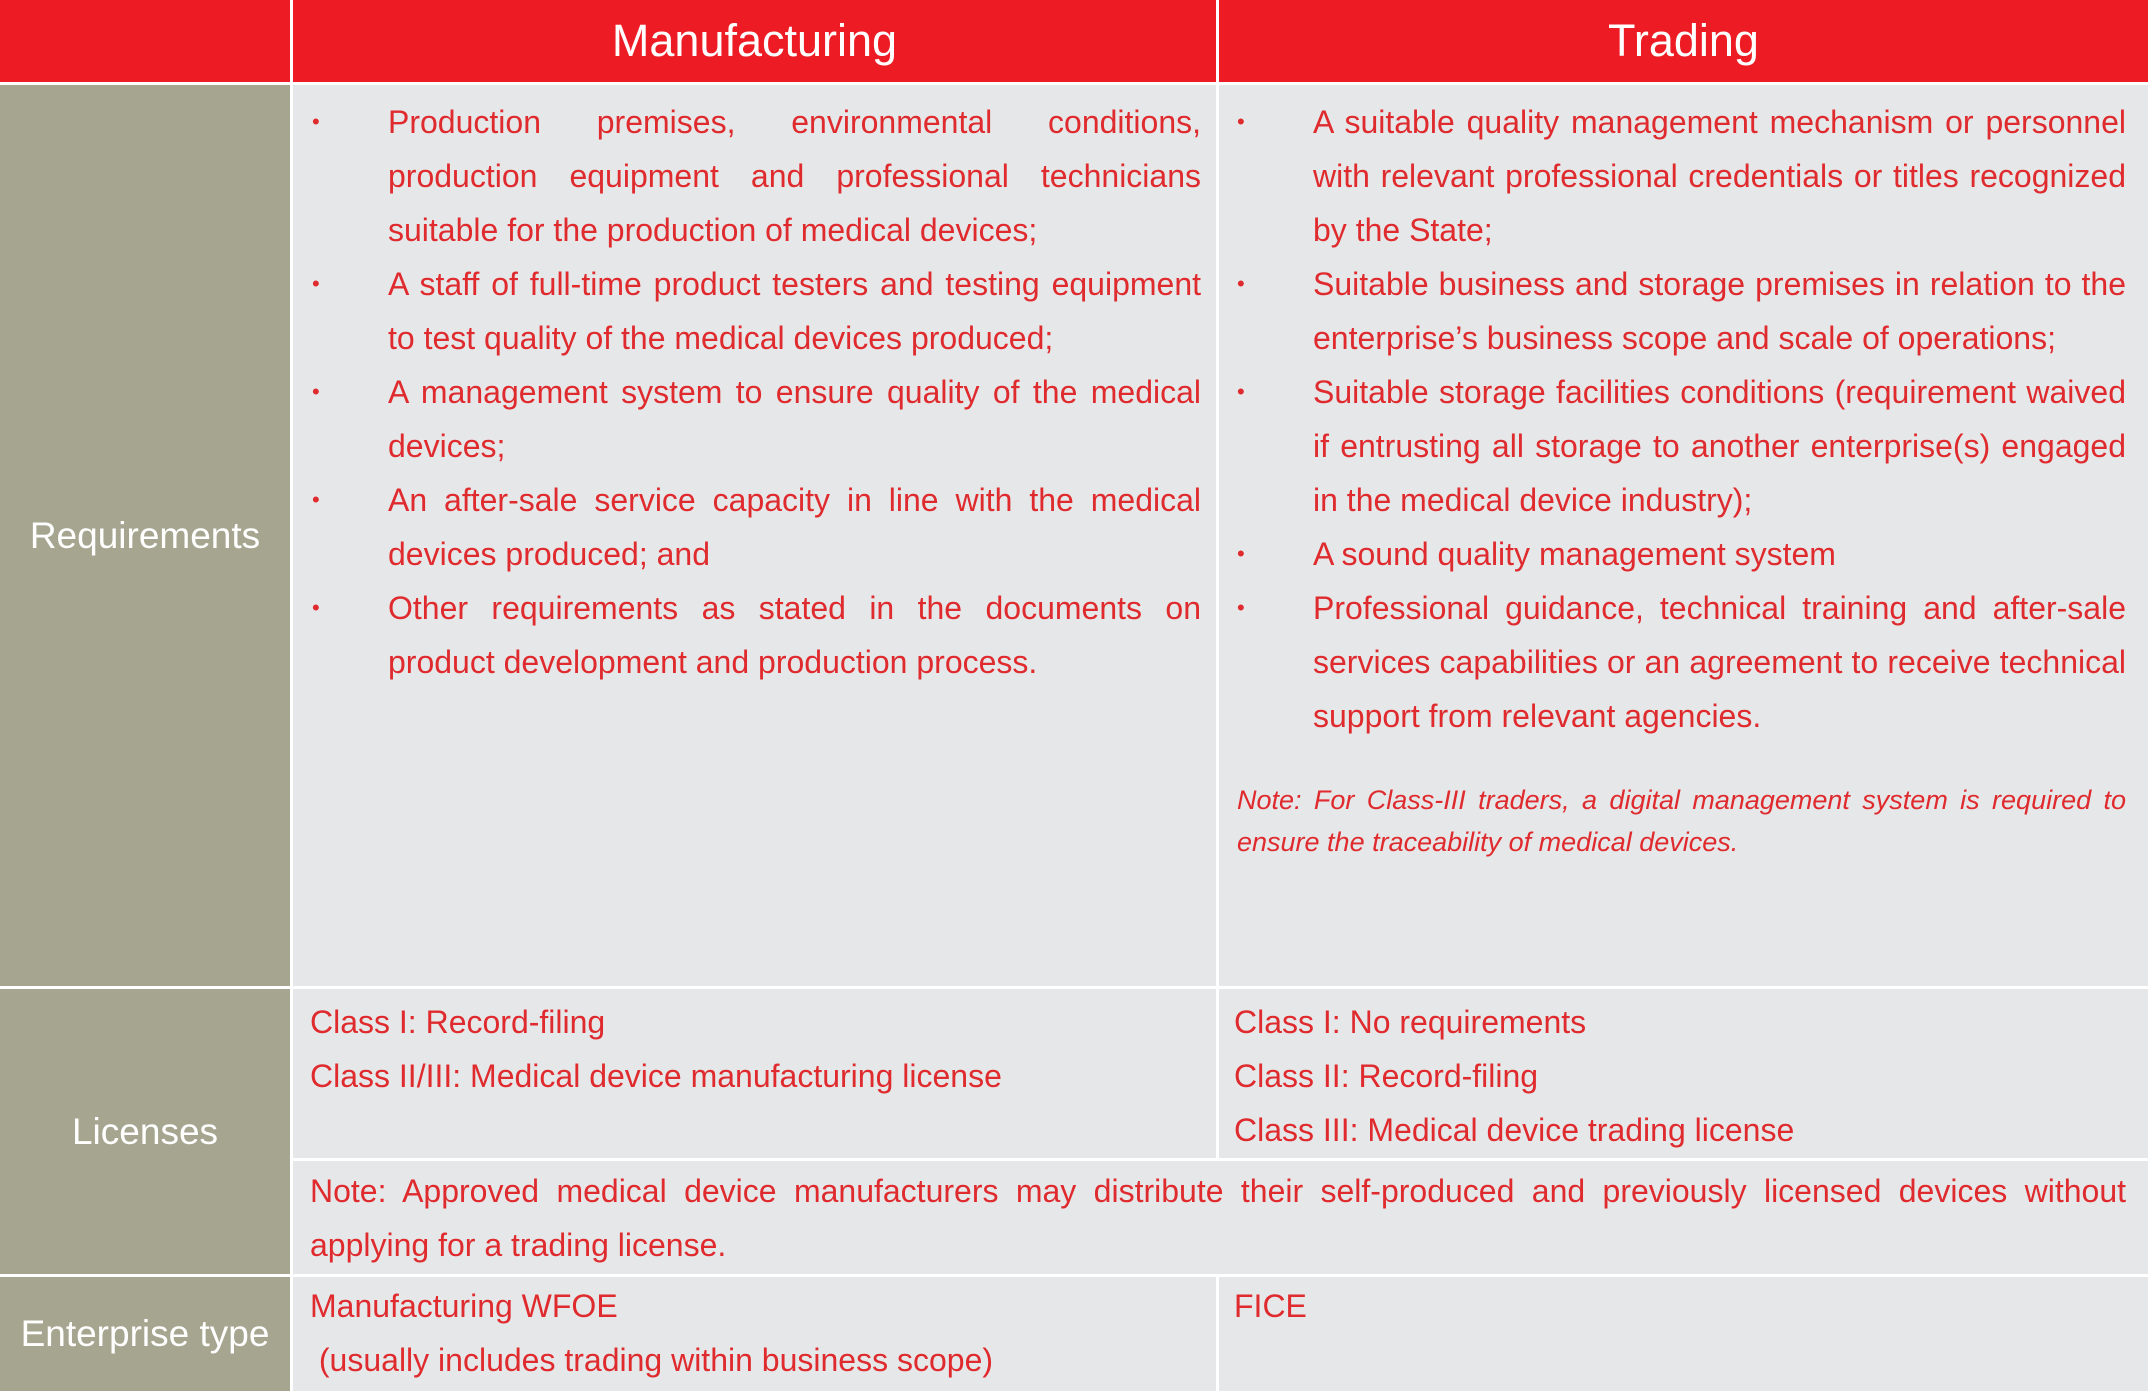 The image size is (2148, 1391). I want to click on text-line: Class II: Record-filing, so click(1386, 1076).